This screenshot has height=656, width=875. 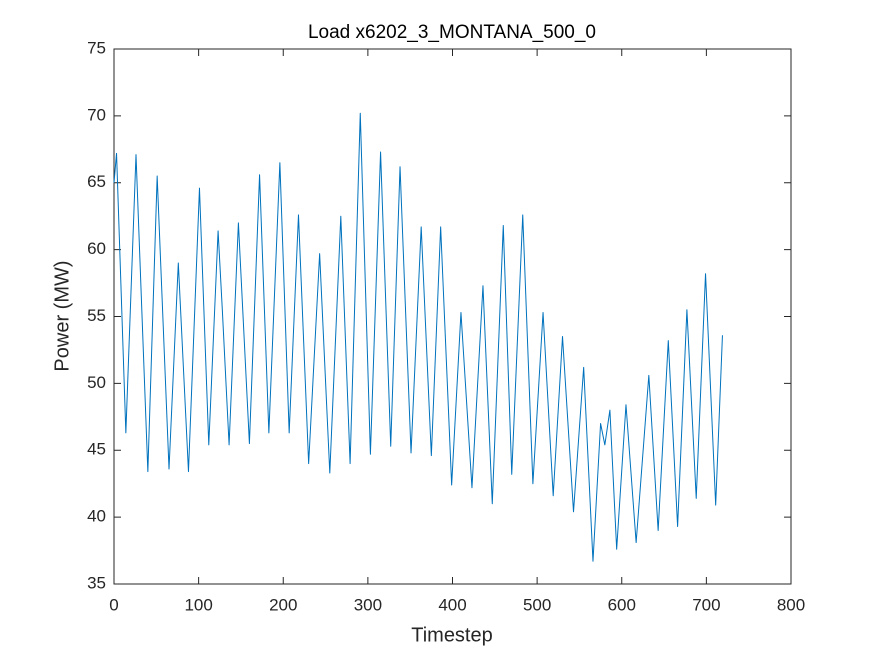 What do you see at coordinates (537, 604) in the screenshot?
I see `x-tick-label: 500` at bounding box center [537, 604].